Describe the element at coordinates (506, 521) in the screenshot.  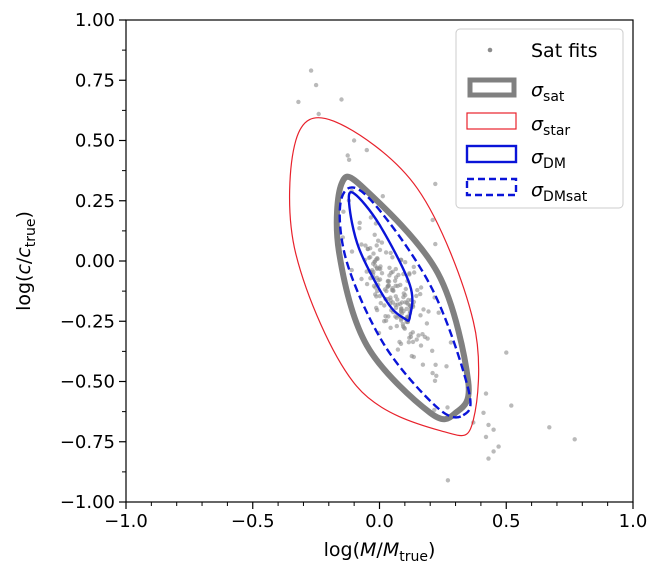
I see `x-tick-label: 0.5` at that location.